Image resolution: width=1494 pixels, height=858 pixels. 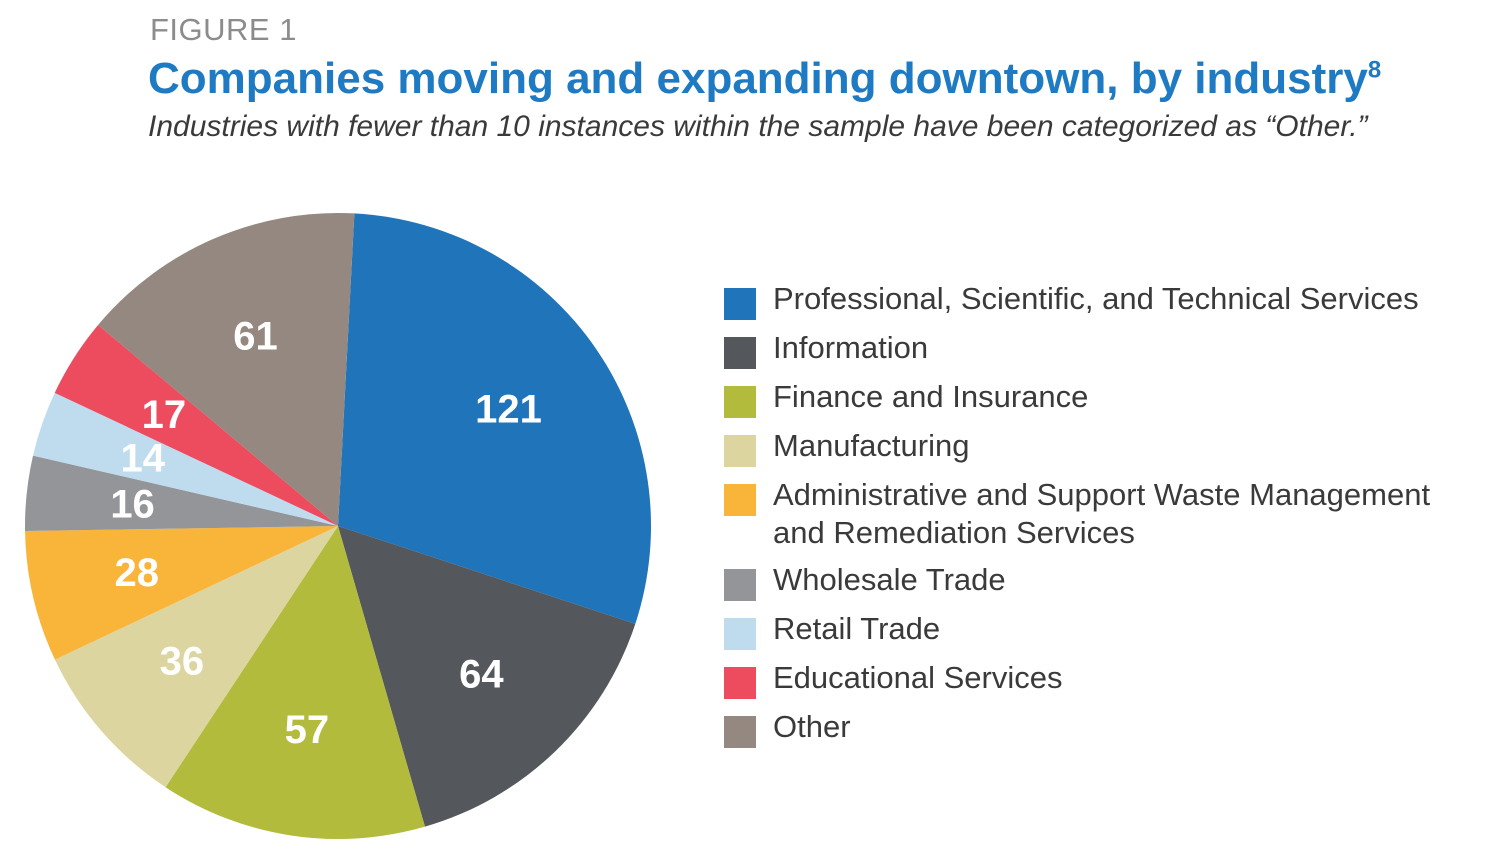 What do you see at coordinates (132, 504) in the screenshot?
I see `data-label-wholesale-trade: 16` at bounding box center [132, 504].